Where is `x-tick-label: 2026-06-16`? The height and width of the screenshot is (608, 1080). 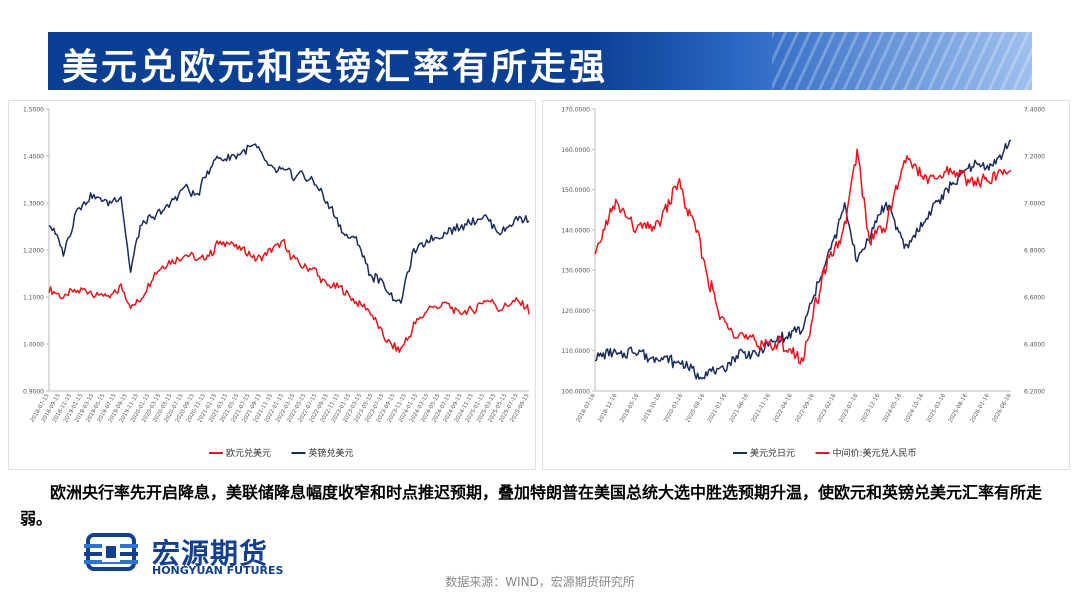 x-tick-label: 2026-06-16 is located at coordinates (1002, 408).